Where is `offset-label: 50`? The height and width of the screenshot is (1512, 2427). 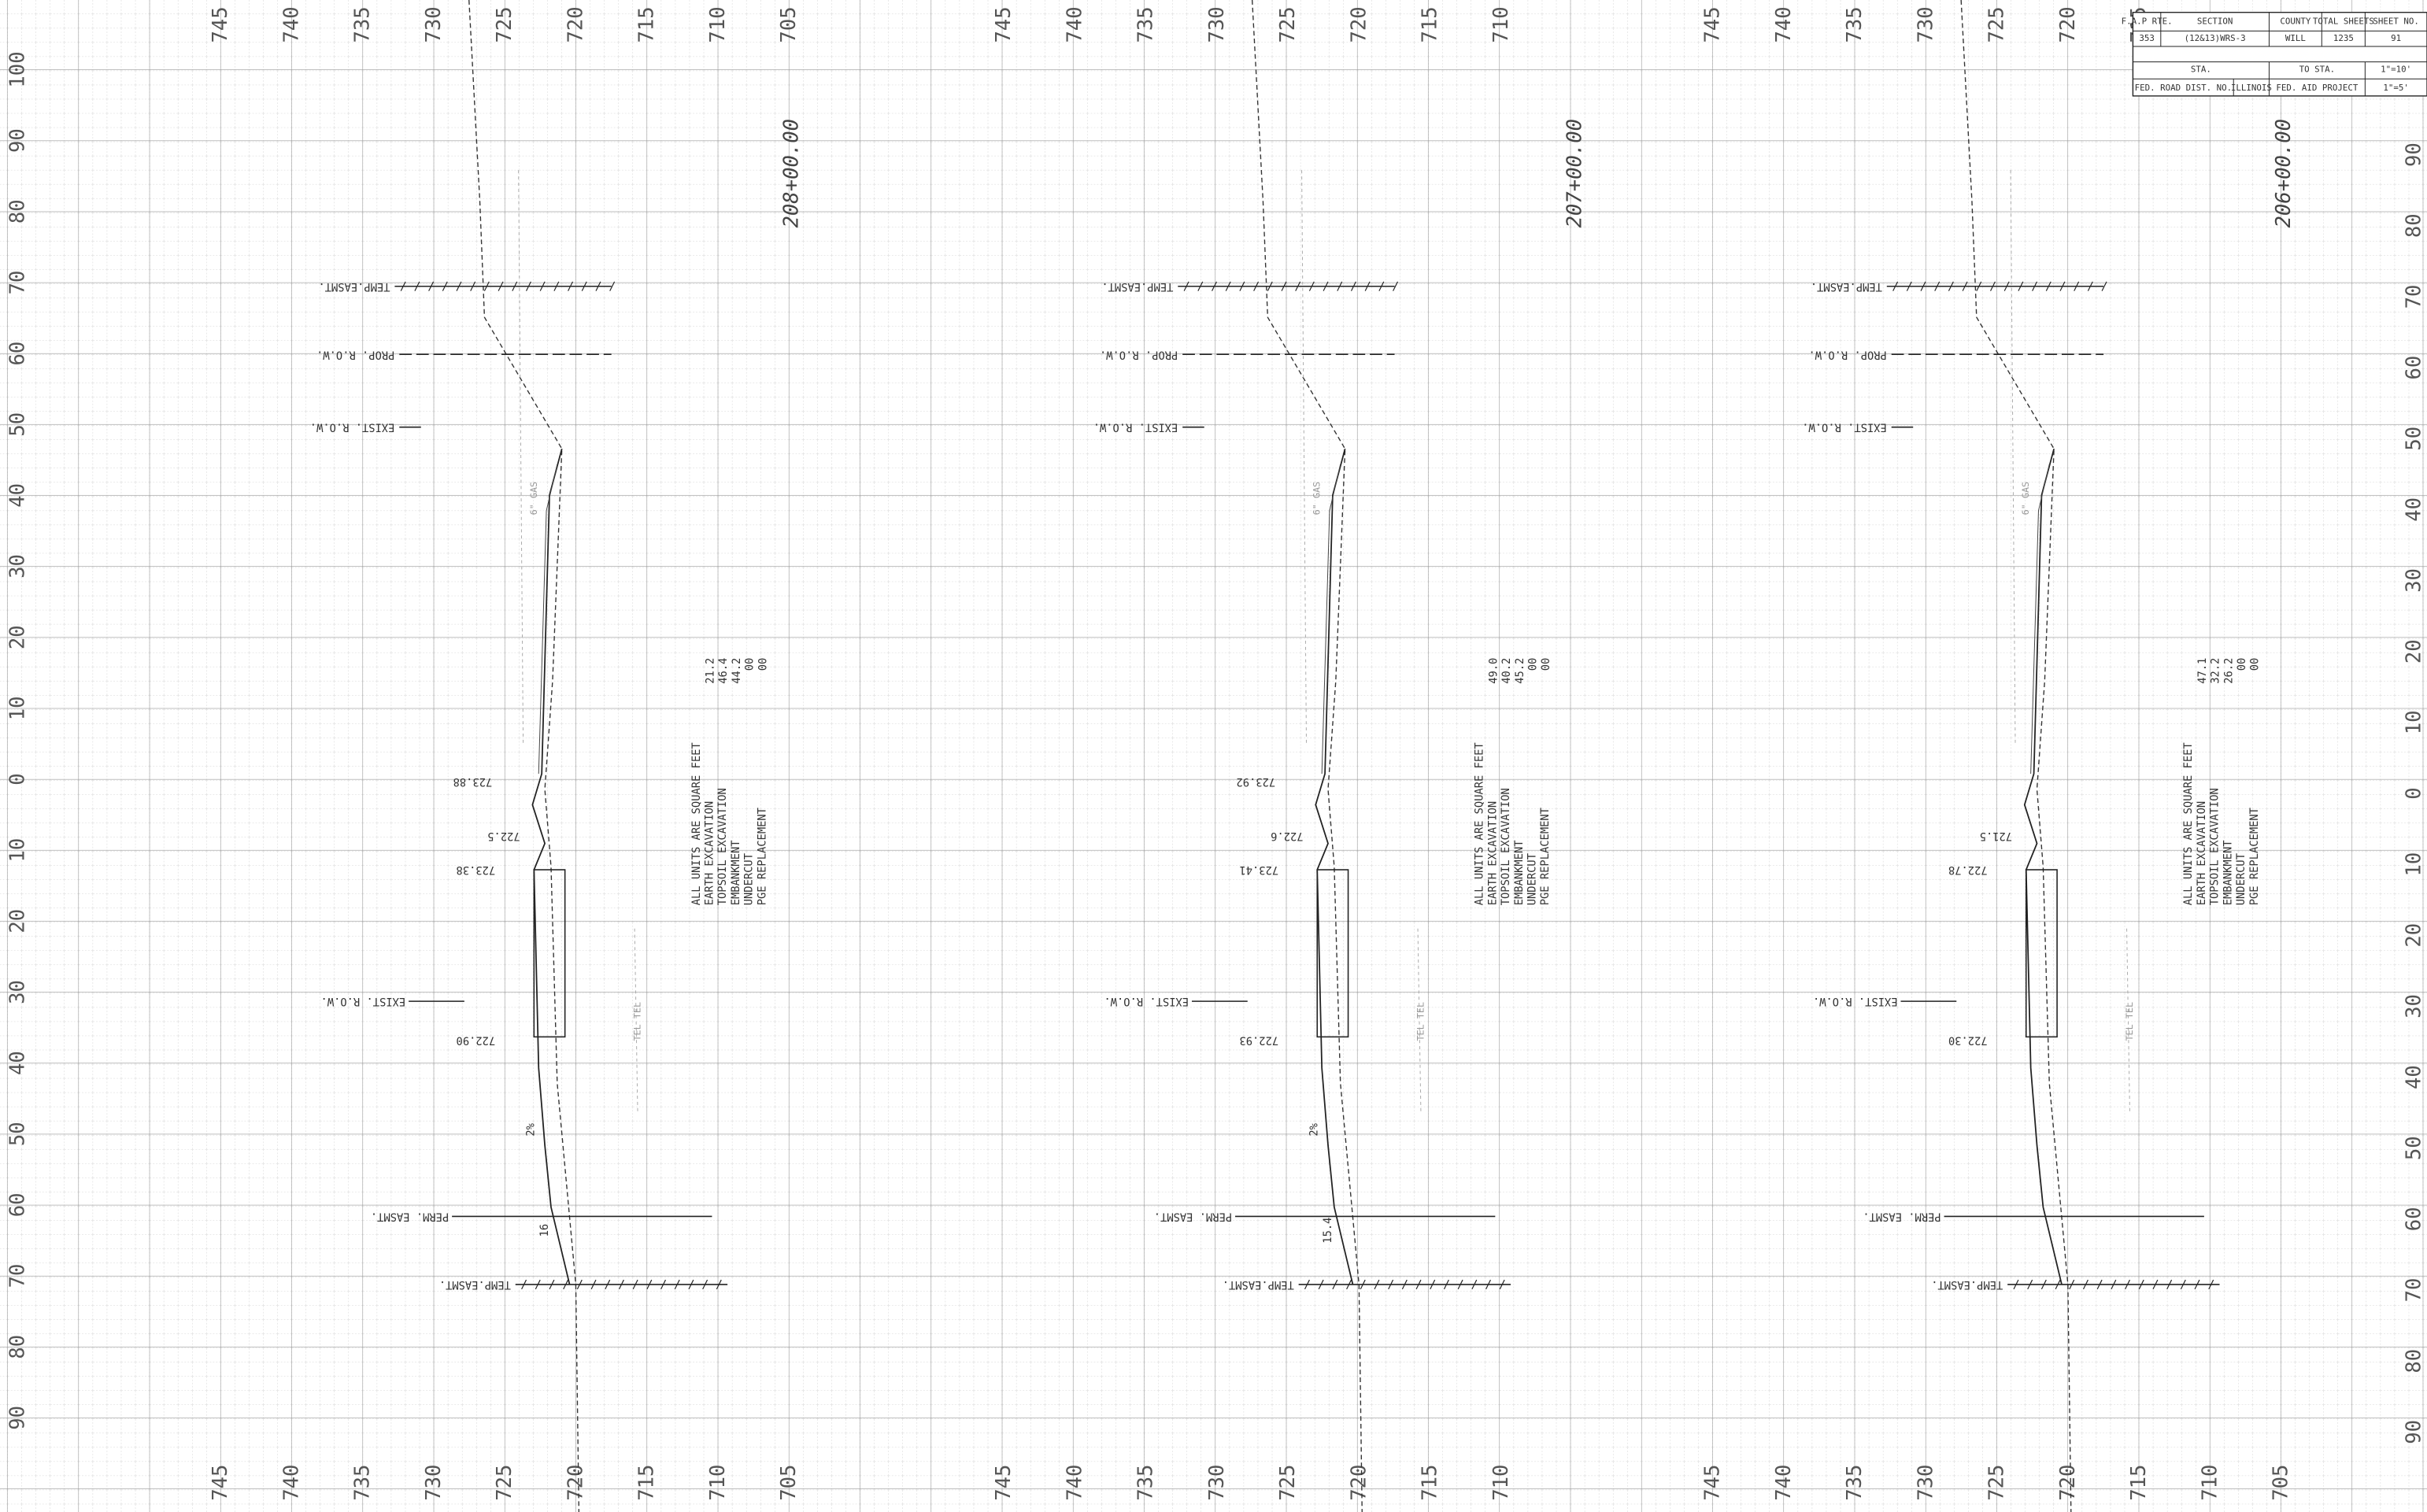
offset-label: 50 is located at coordinates (2413, 1148).